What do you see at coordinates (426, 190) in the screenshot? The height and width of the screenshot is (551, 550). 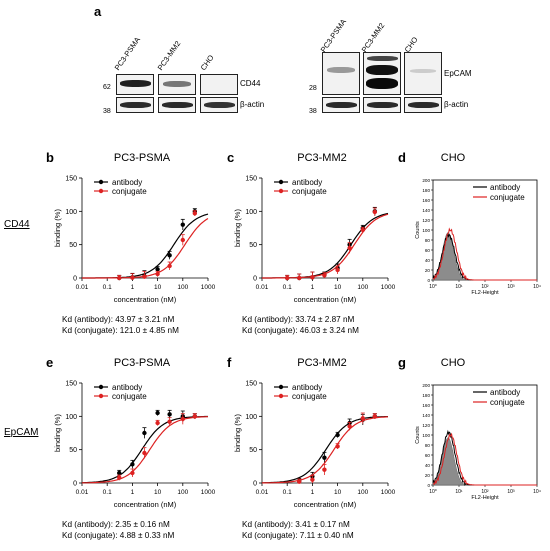 I see `y-tick-label: 180` at bounding box center [426, 190].